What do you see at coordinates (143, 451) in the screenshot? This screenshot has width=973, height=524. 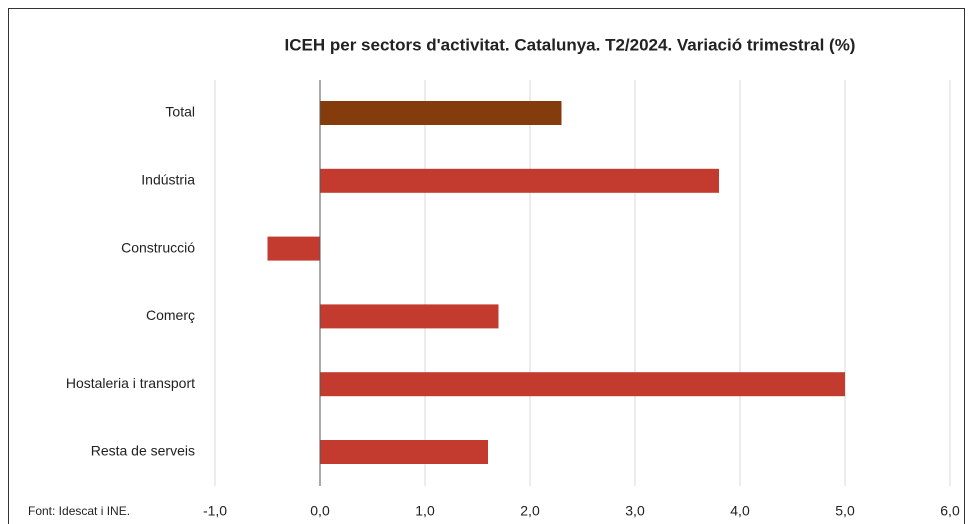 I see `y-tick-label: Resta de serveis` at bounding box center [143, 451].